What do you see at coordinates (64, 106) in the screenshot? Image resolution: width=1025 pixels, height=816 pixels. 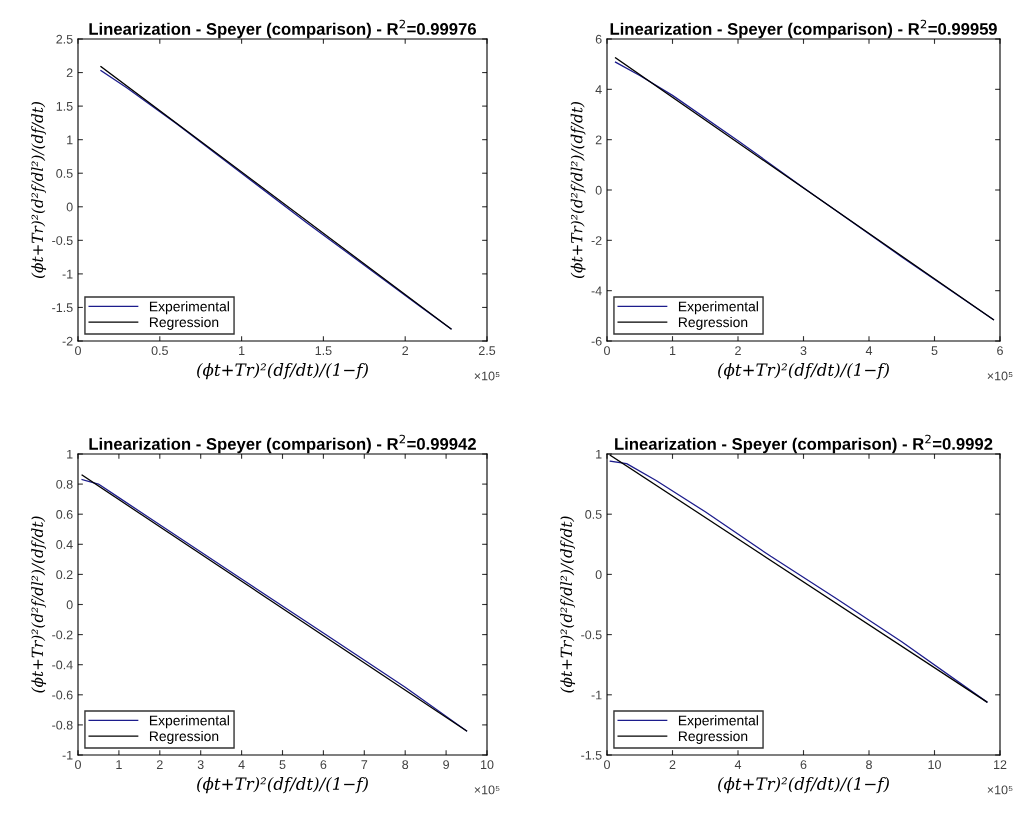 I see `y-tick-label: 1.5` at bounding box center [64, 106].